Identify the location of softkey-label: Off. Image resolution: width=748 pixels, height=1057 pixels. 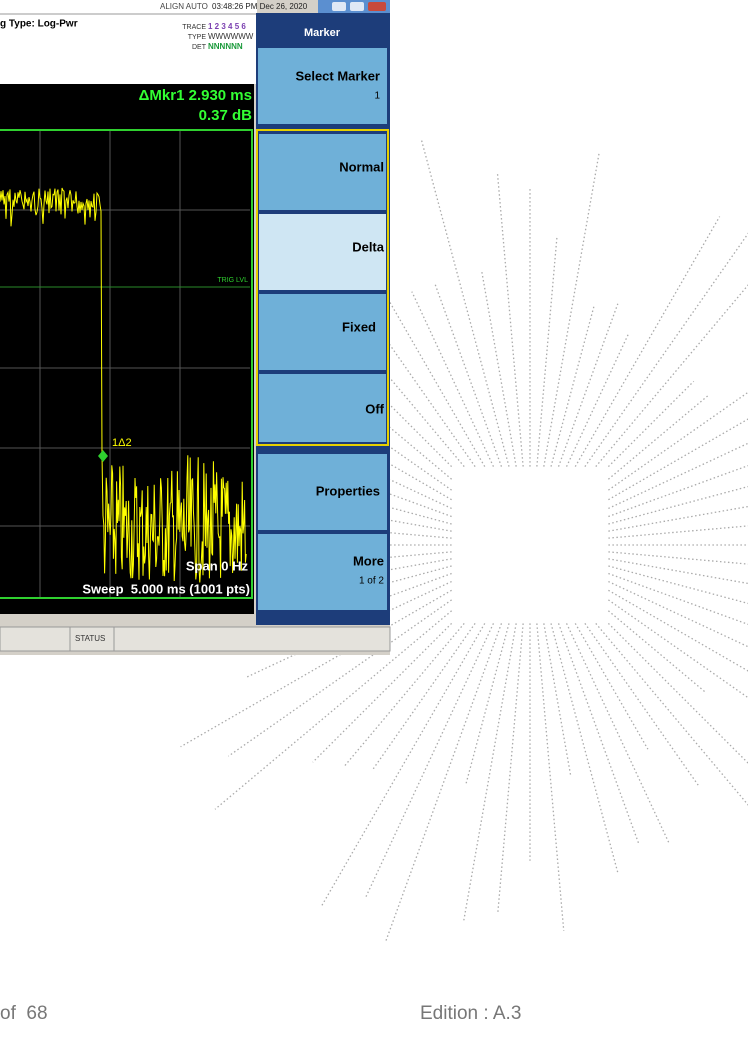
(374, 408).